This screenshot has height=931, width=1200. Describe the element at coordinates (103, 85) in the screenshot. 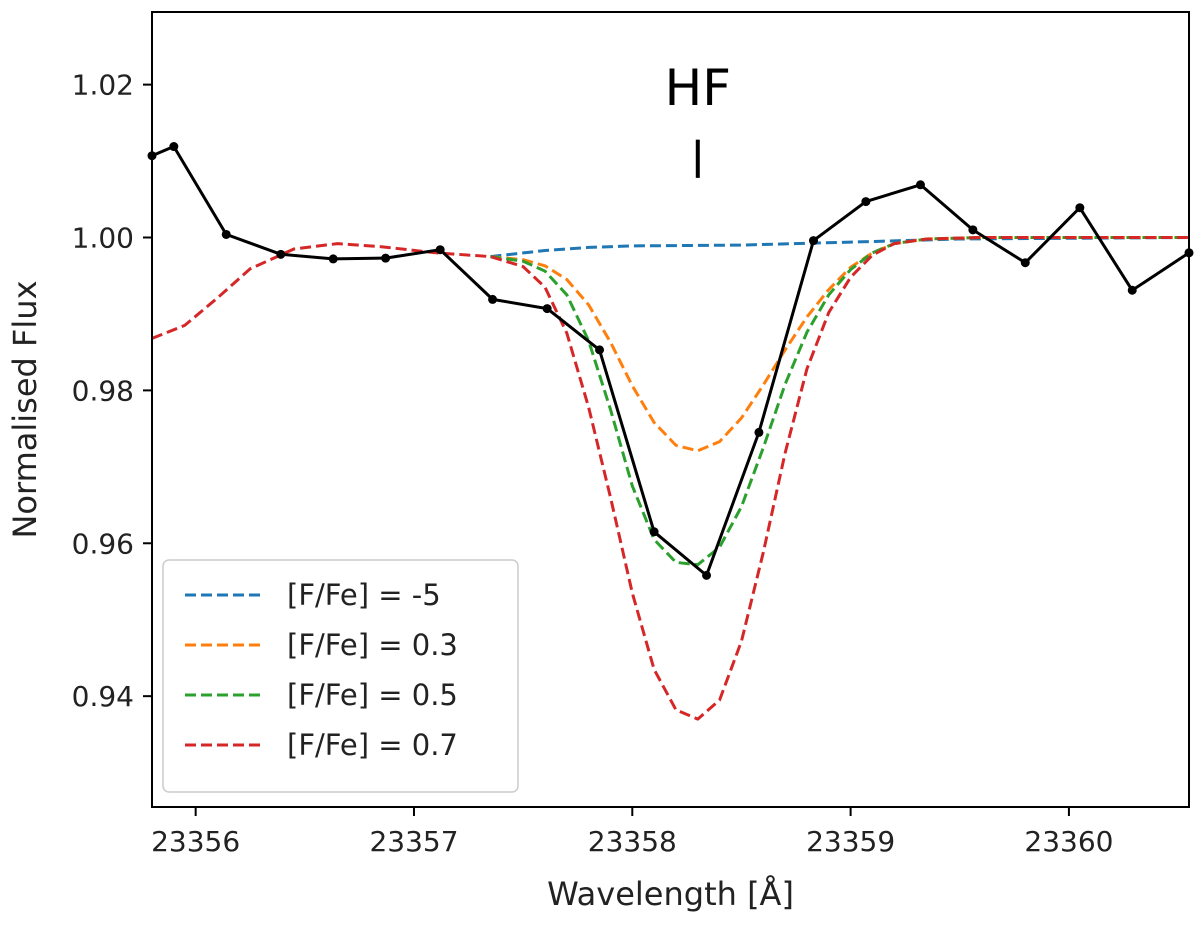

I see `y-tick-label: 1.02` at that location.